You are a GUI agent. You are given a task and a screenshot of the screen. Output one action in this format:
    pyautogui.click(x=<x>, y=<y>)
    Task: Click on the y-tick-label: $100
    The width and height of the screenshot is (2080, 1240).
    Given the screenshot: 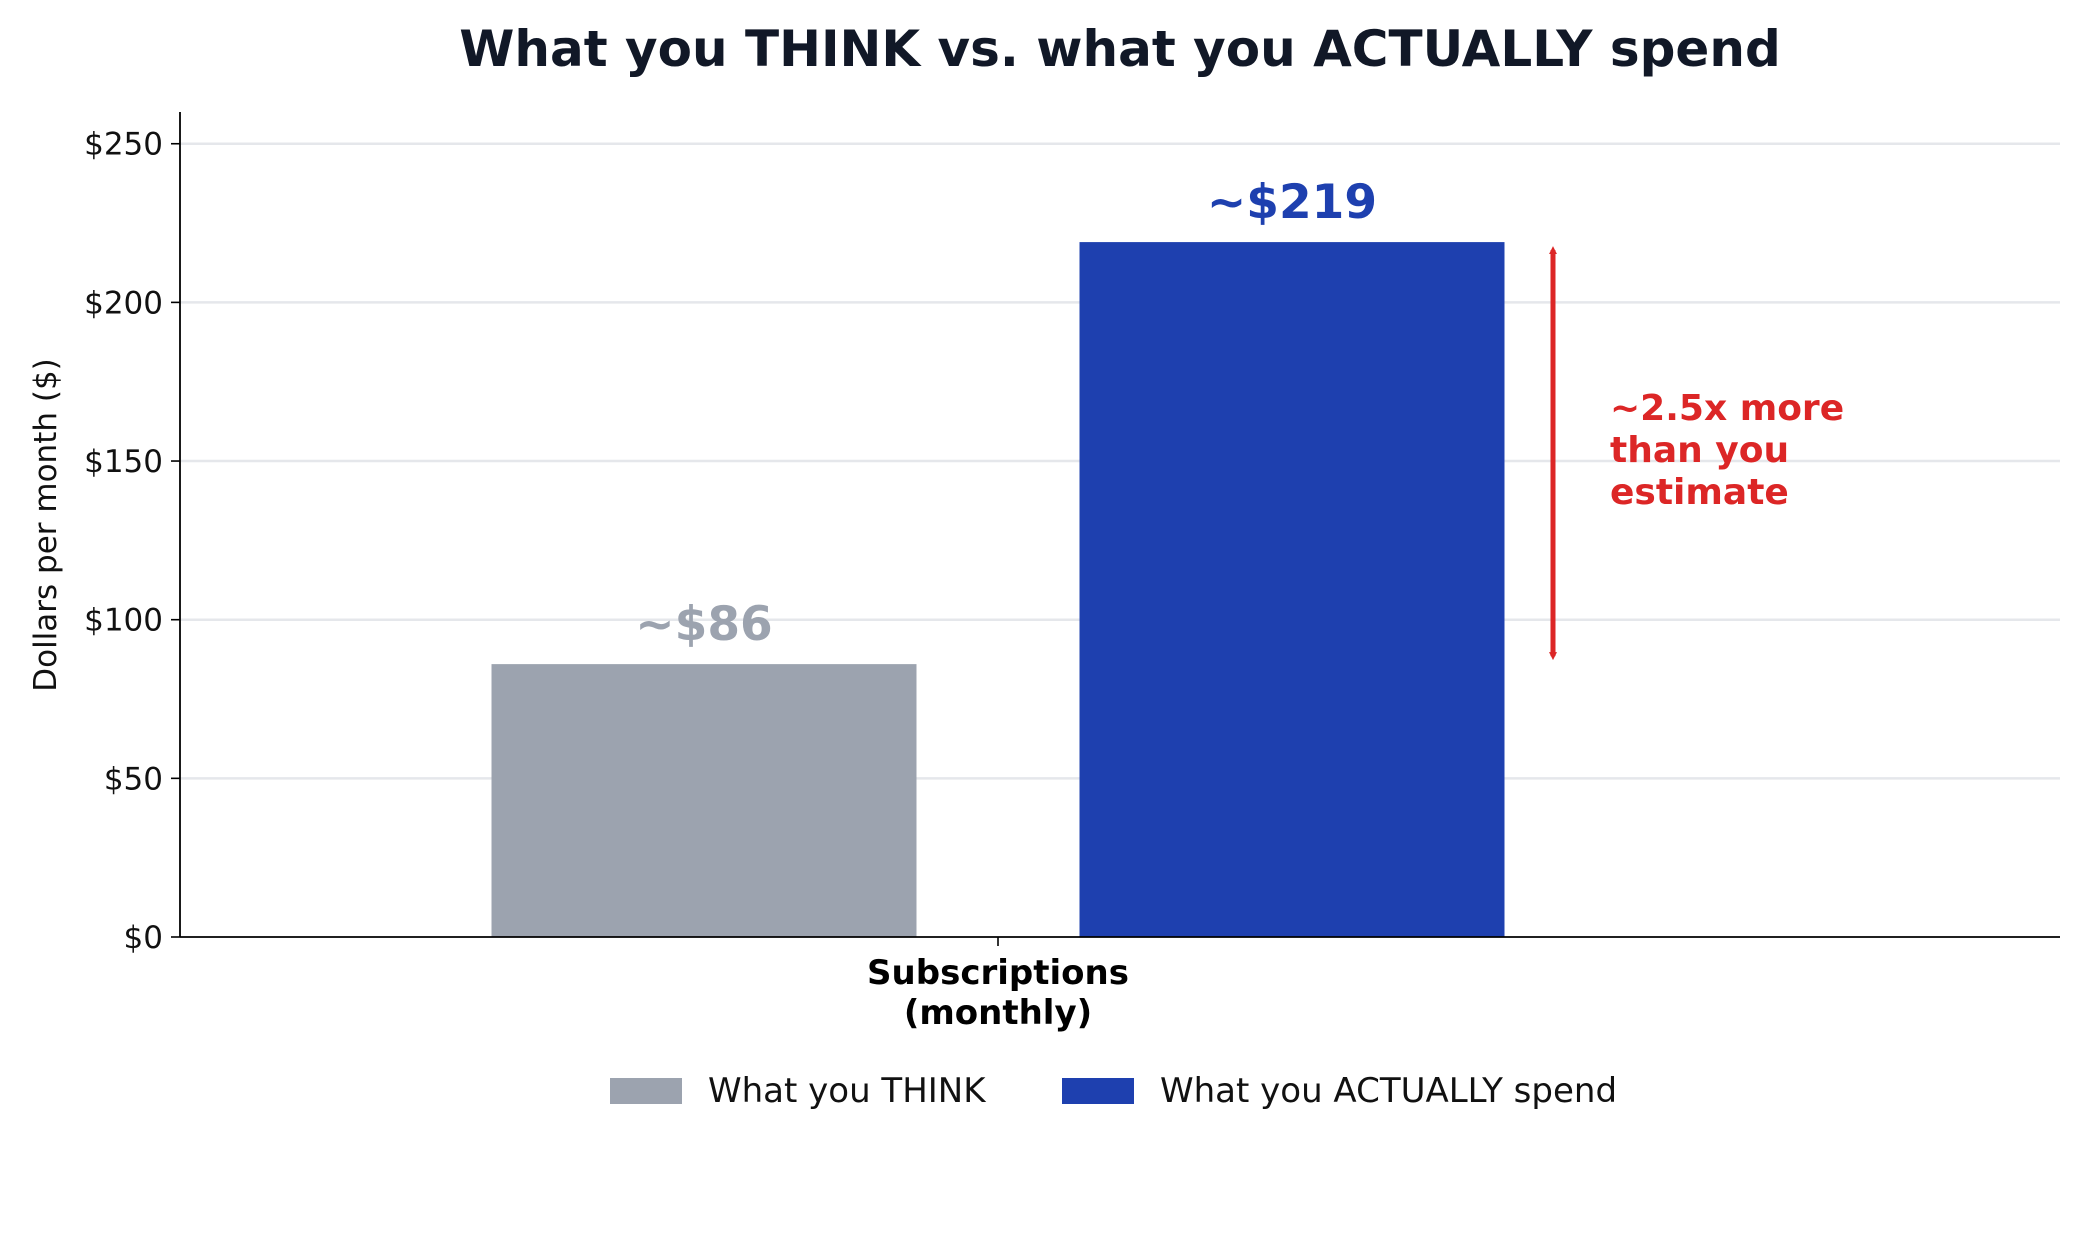 What is the action you would take?
    pyautogui.click(x=123, y=621)
    